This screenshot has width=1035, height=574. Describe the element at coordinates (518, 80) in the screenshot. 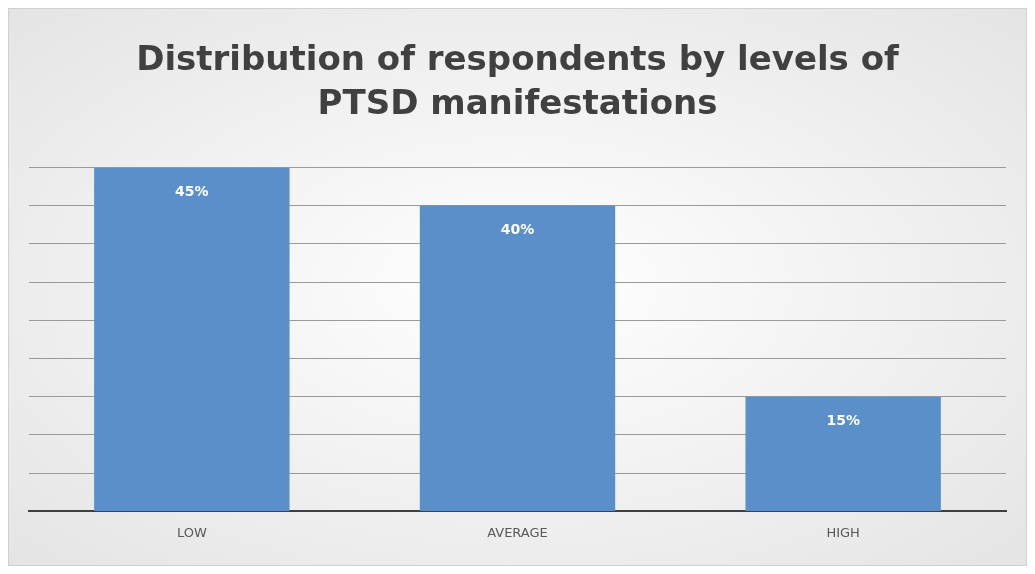

I see `chart-title: Distribution of respondents by levels of PTSD manifestations` at that location.